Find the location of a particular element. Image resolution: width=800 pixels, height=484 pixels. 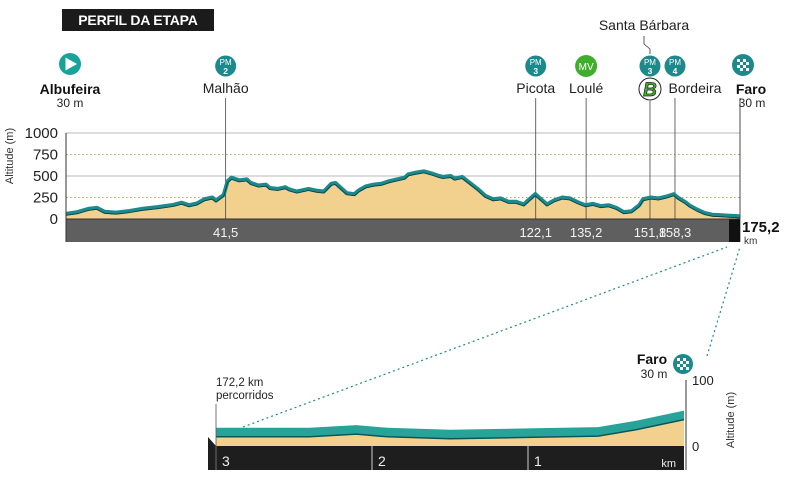

finish-detail-alt: 30 m is located at coordinates (654, 374).